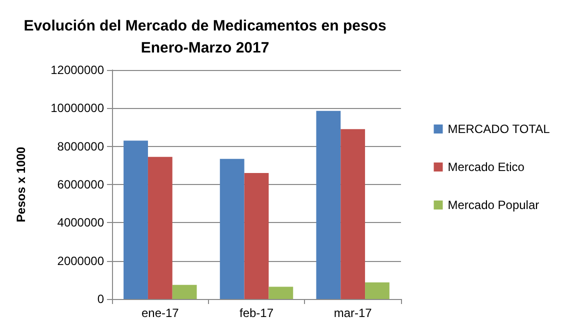 The width and height of the screenshot is (563, 334). I want to click on y-tick-label: 8000000, so click(80, 146).